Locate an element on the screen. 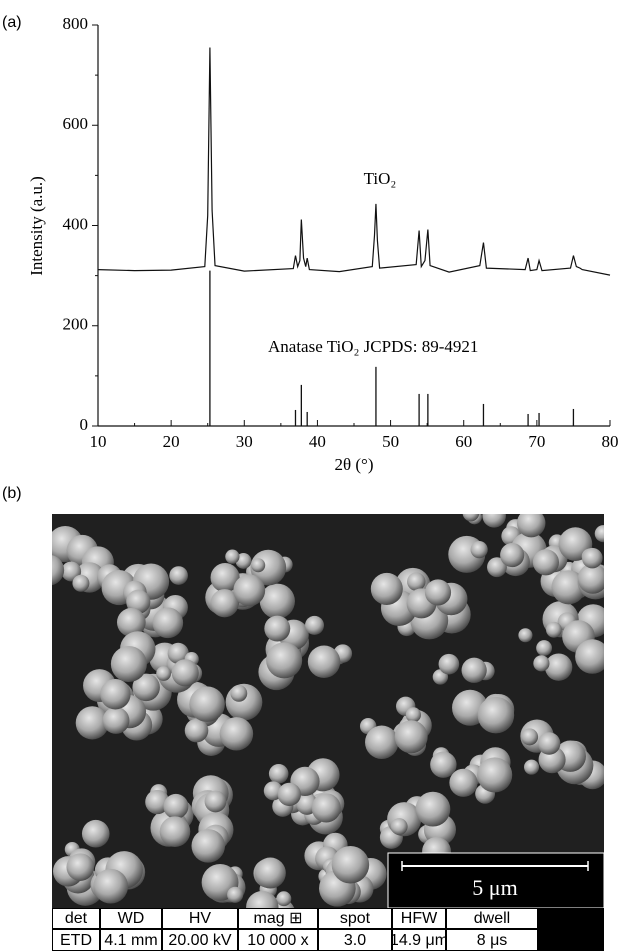  table-value: 10 000 x is located at coordinates (277, 940).